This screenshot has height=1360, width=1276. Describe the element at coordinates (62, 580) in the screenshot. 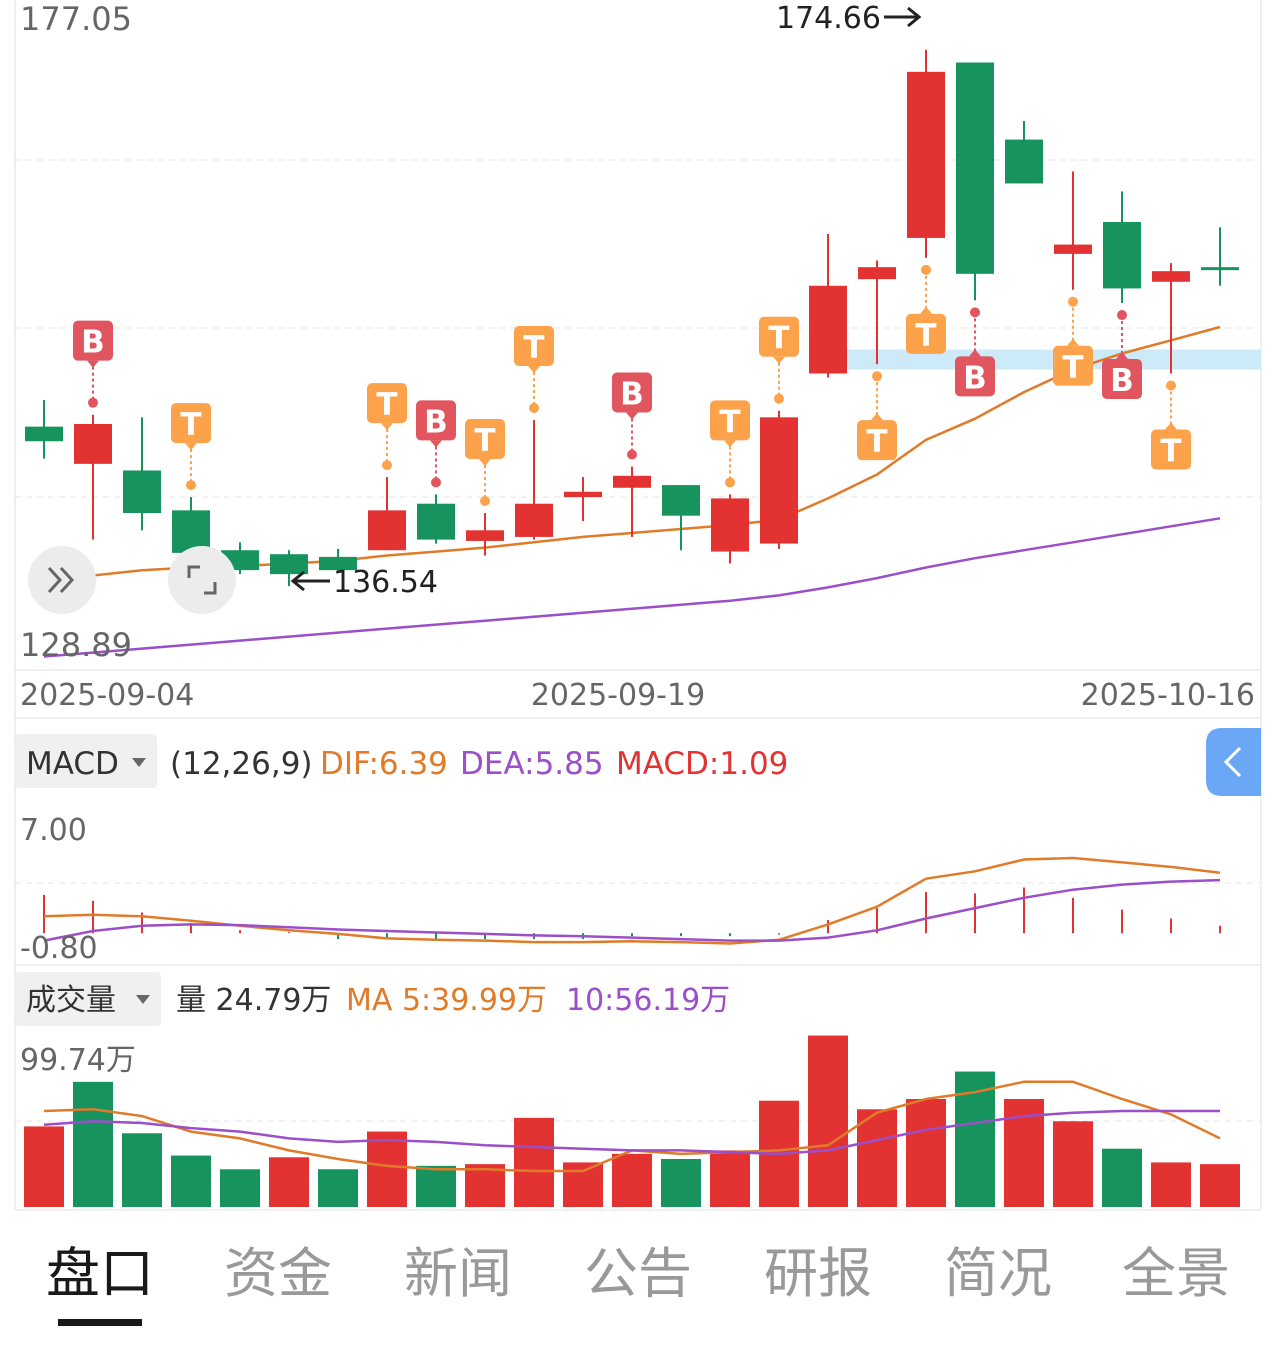

I see `expand-button` at that location.